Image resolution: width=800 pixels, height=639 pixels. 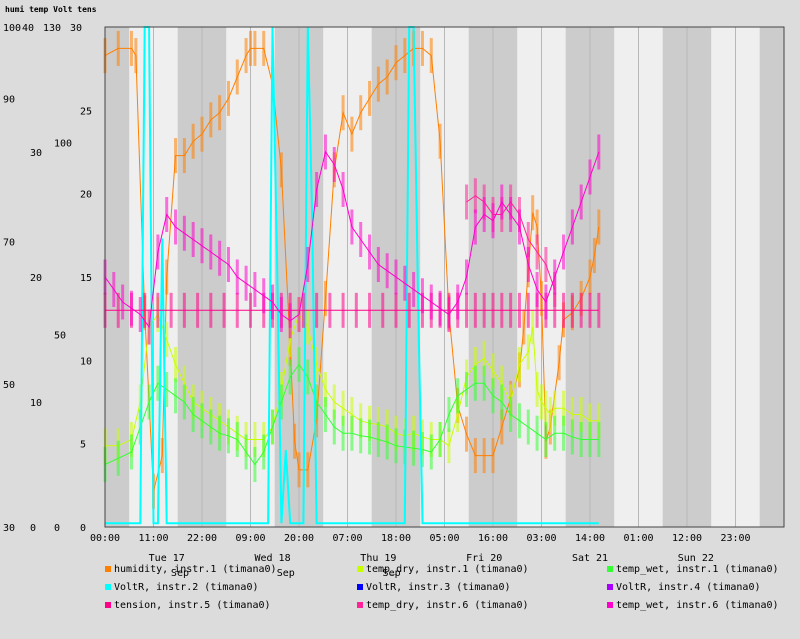 I want to click on y-tick-tens: 25, so click(x=86, y=111).